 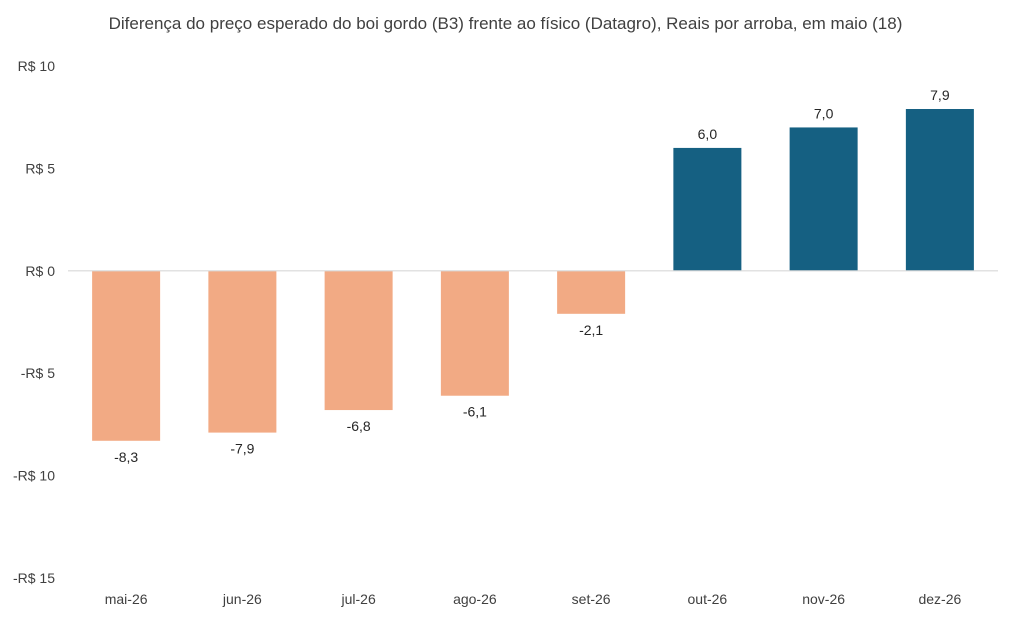 What do you see at coordinates (358, 599) in the screenshot?
I see `x-tick-label-jul-26: jul-26` at bounding box center [358, 599].